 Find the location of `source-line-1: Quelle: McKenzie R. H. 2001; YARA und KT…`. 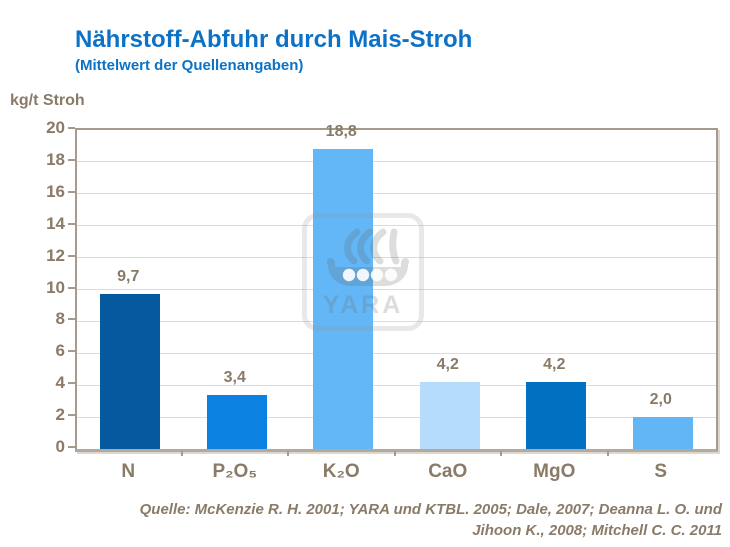

source-line-1: Quelle: McKenzie R. H. 2001; YARA und KT… is located at coordinates (430, 509).